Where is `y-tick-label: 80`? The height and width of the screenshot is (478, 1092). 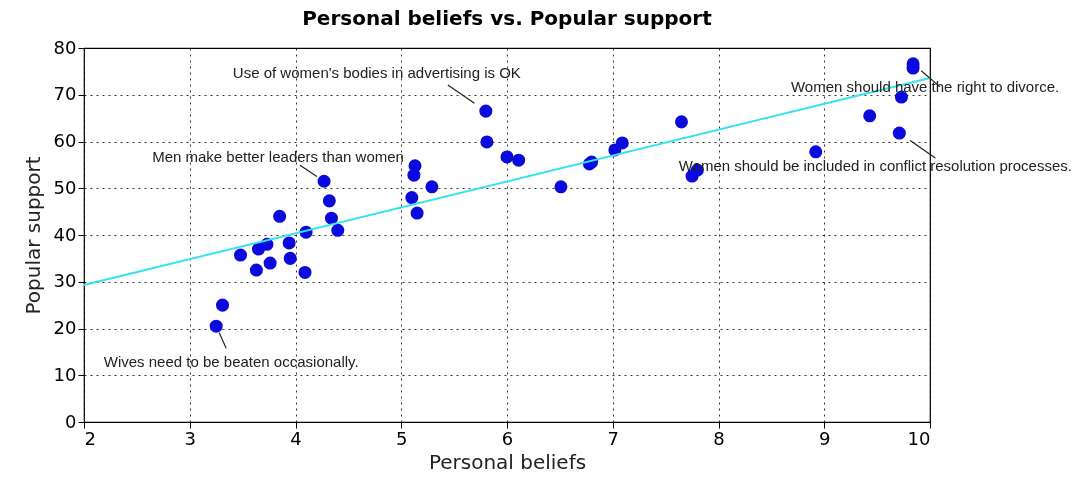 y-tick-label: 80 is located at coordinates (65, 47).